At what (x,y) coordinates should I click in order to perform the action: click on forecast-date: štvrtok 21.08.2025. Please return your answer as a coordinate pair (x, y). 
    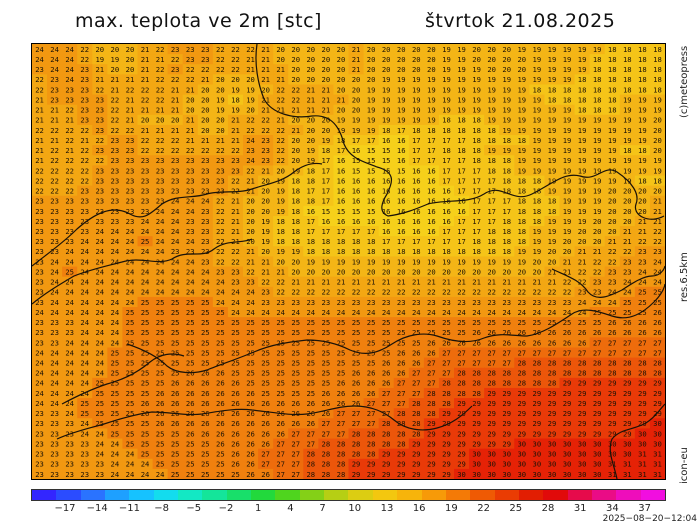
    Looking at the image, I should click on (520, 21).